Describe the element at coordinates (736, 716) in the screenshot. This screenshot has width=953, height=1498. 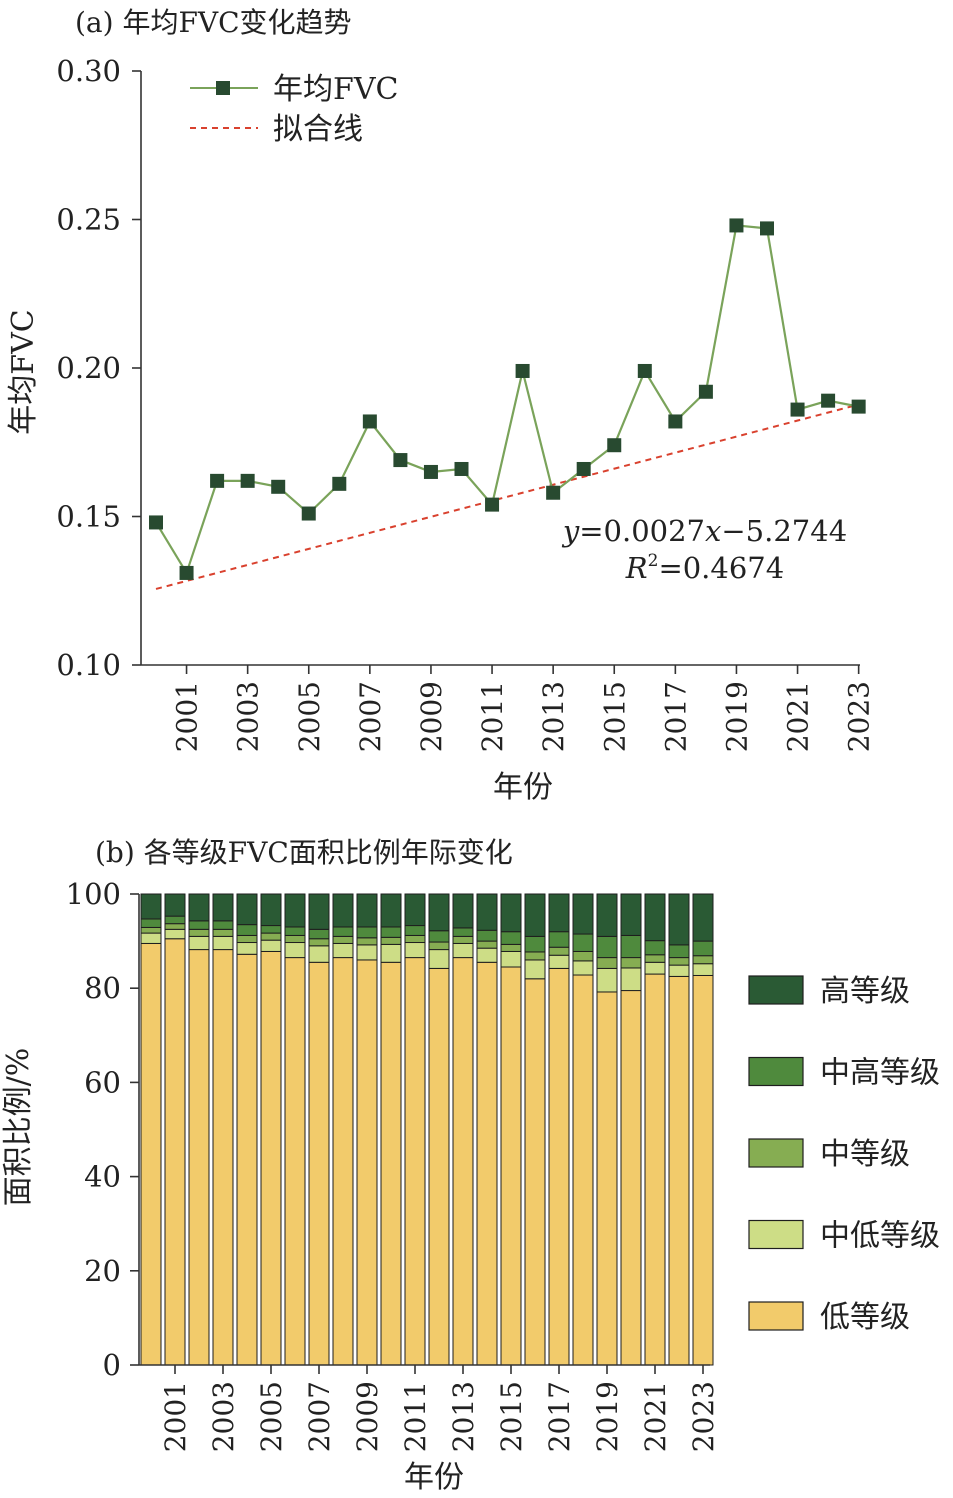
I see `x-tick-label: 2019` at that location.